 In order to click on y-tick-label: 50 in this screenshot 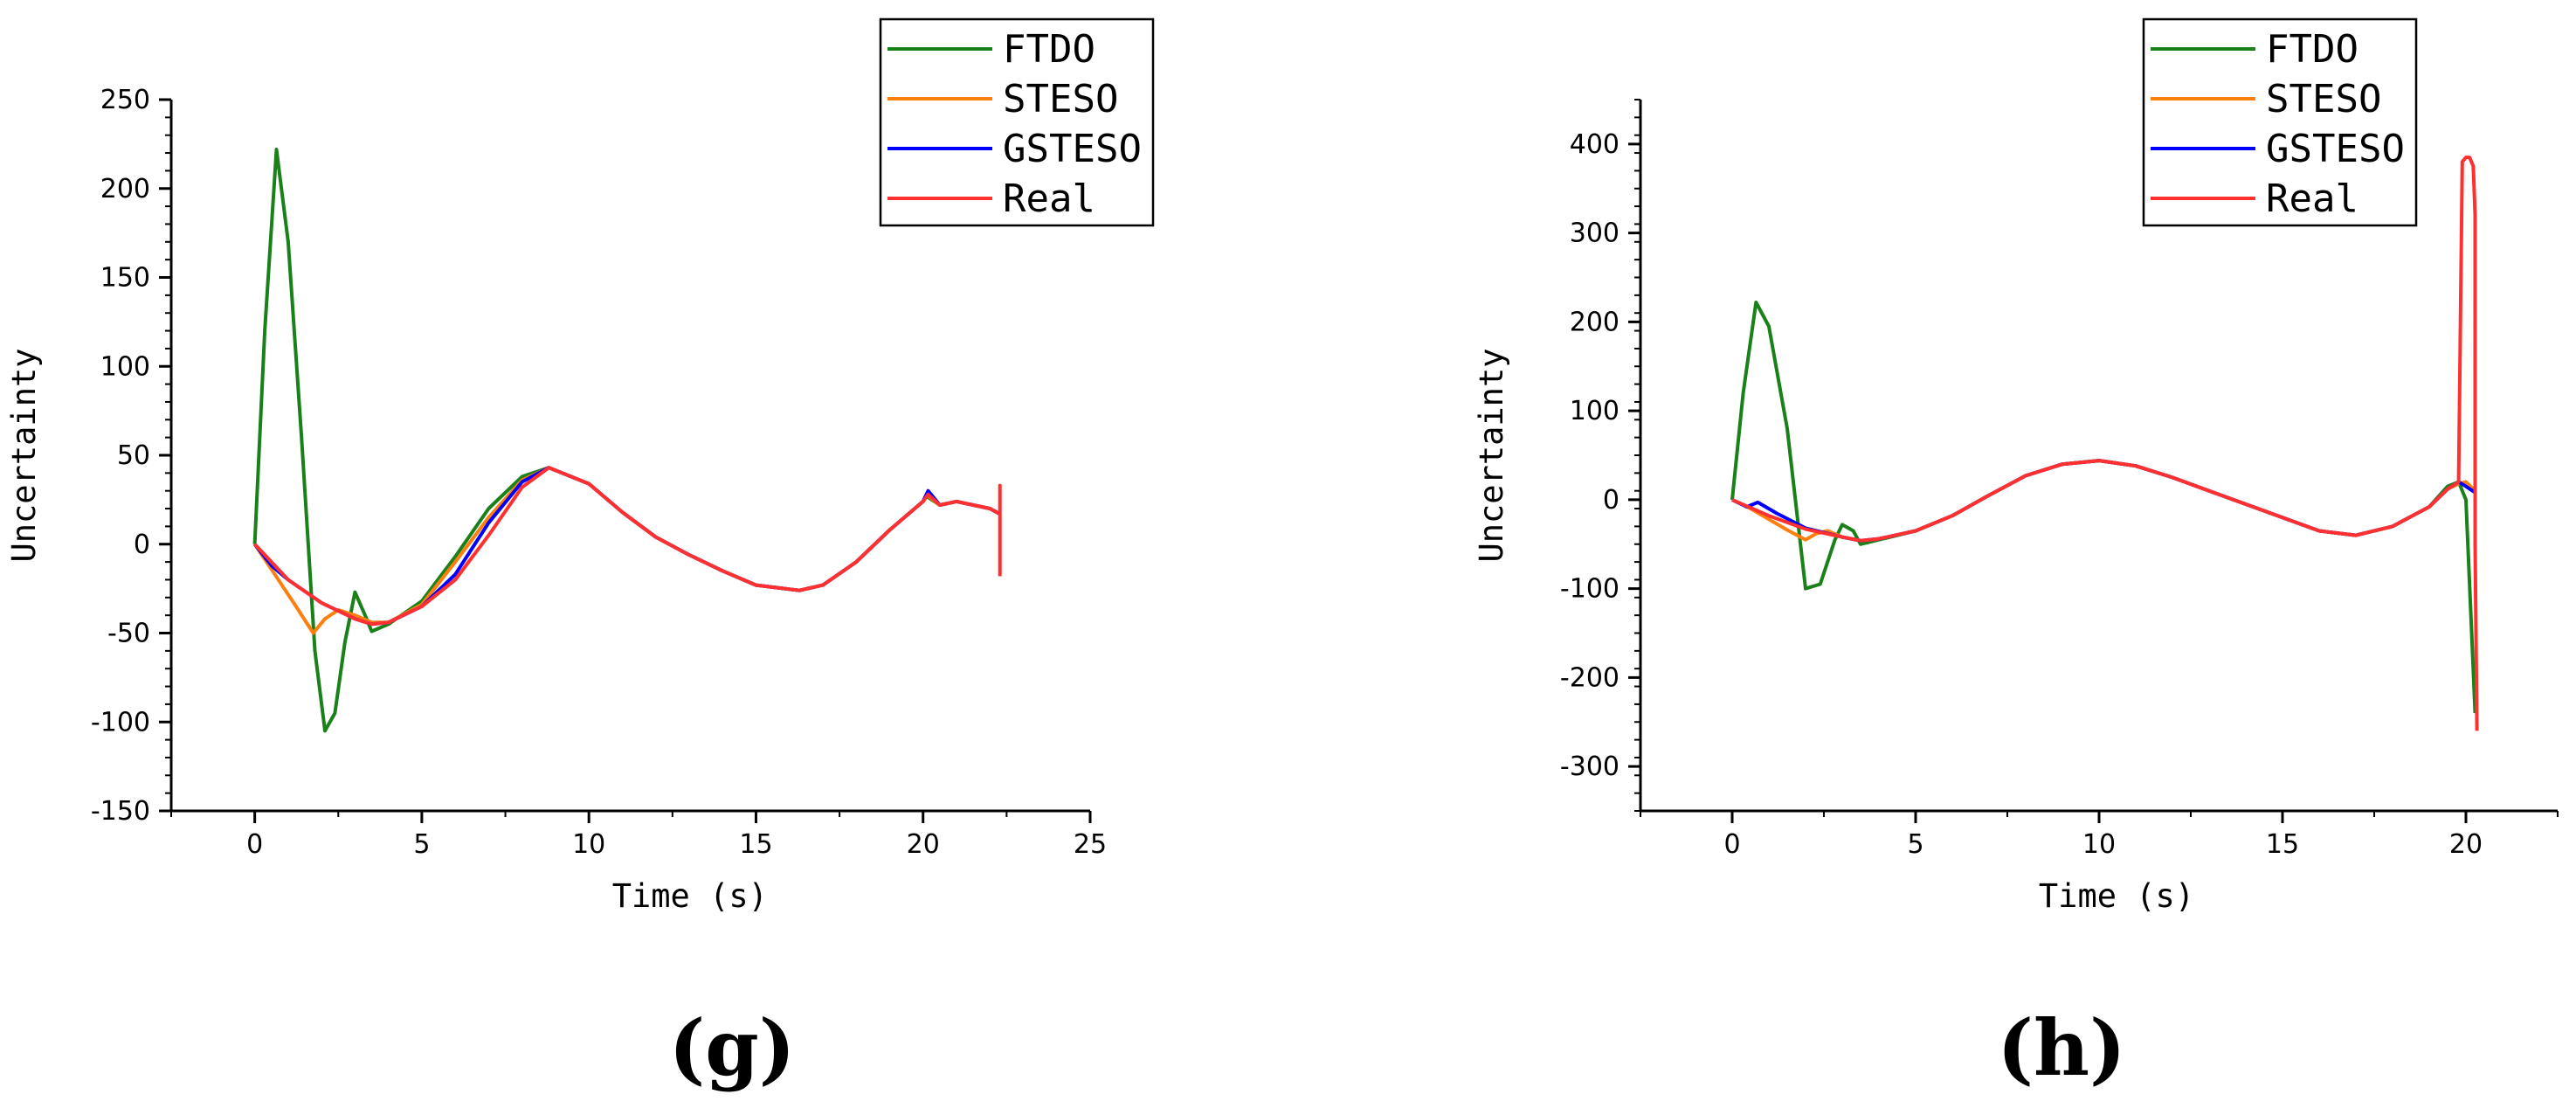, I will do `click(133, 455)`.